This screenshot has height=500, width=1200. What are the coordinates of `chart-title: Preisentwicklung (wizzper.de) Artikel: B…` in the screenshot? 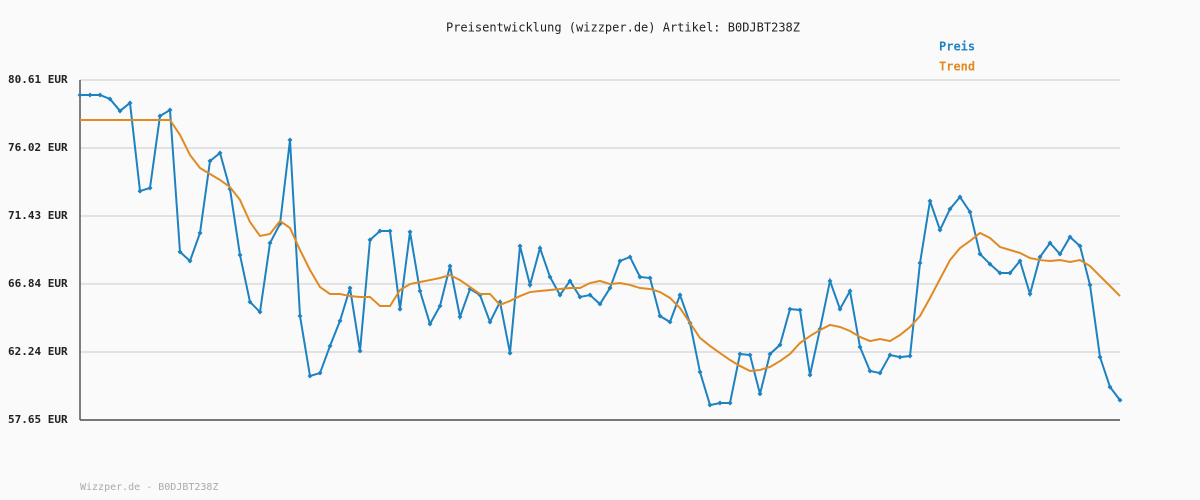 It's located at (623, 28).